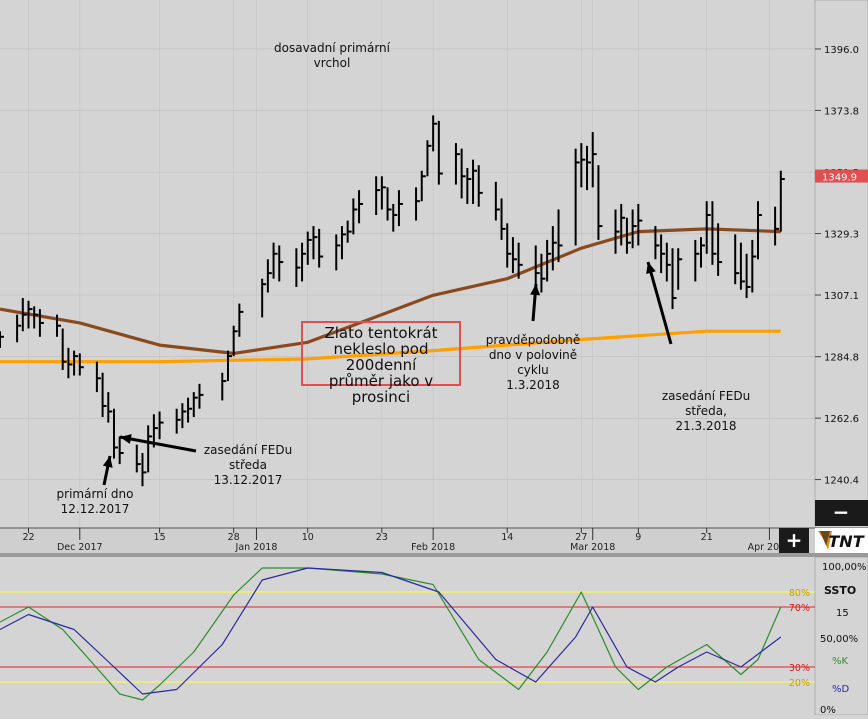  Describe the element at coordinates (332, 55) in the screenshot. I see `annotation-peak: dosavadní primární vrchol` at that location.